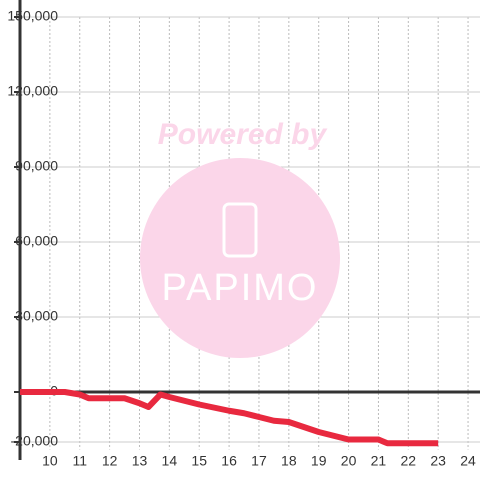  What do you see at coordinates (32, 16) in the screenshot?
I see `y-tick-label: 150,000` at bounding box center [32, 16].